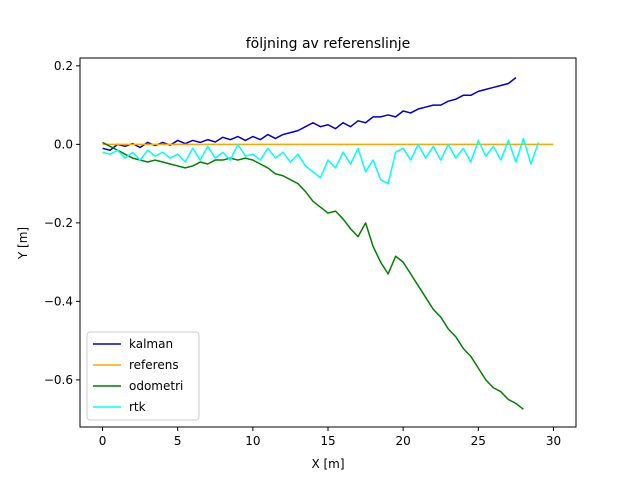 The height and width of the screenshot is (480, 640). I want to click on y-tick-label: 0.2, so click(63, 66).